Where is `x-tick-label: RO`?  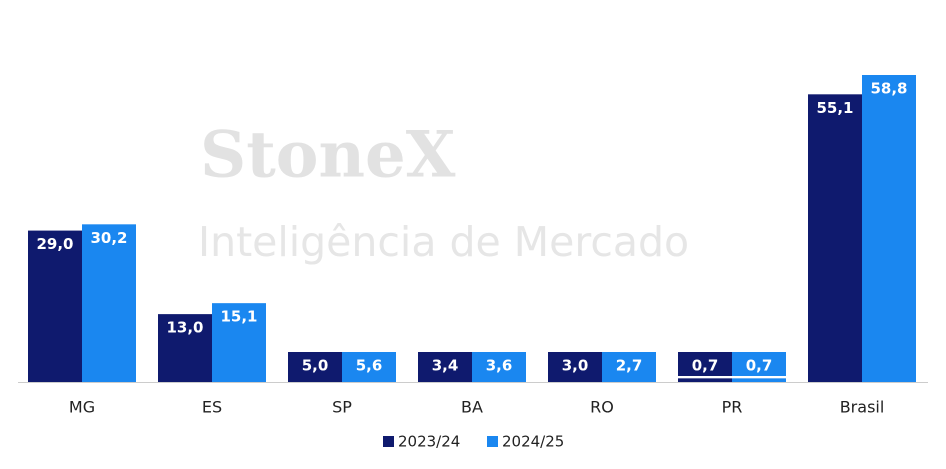
x-tick-label: RO is located at coordinates (602, 407).